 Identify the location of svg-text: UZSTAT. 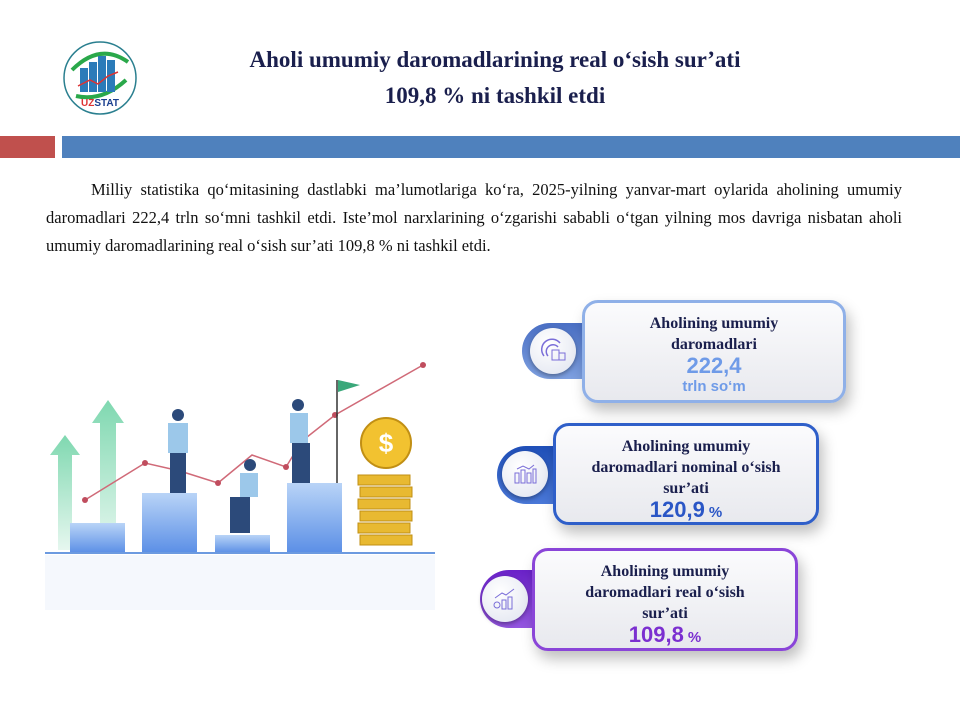
(100, 103).